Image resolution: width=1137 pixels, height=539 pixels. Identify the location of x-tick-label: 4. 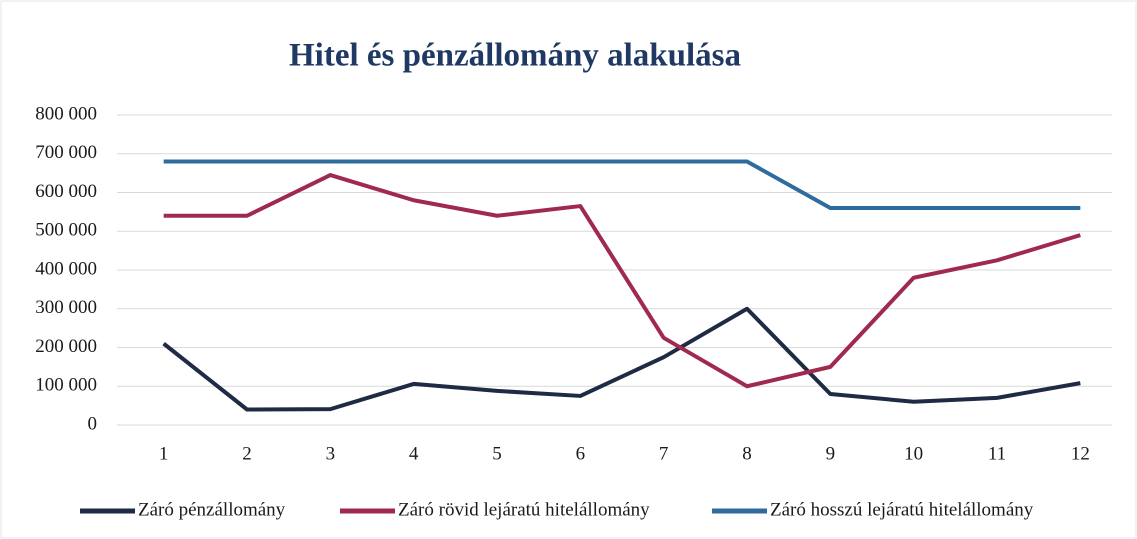
(414, 453).